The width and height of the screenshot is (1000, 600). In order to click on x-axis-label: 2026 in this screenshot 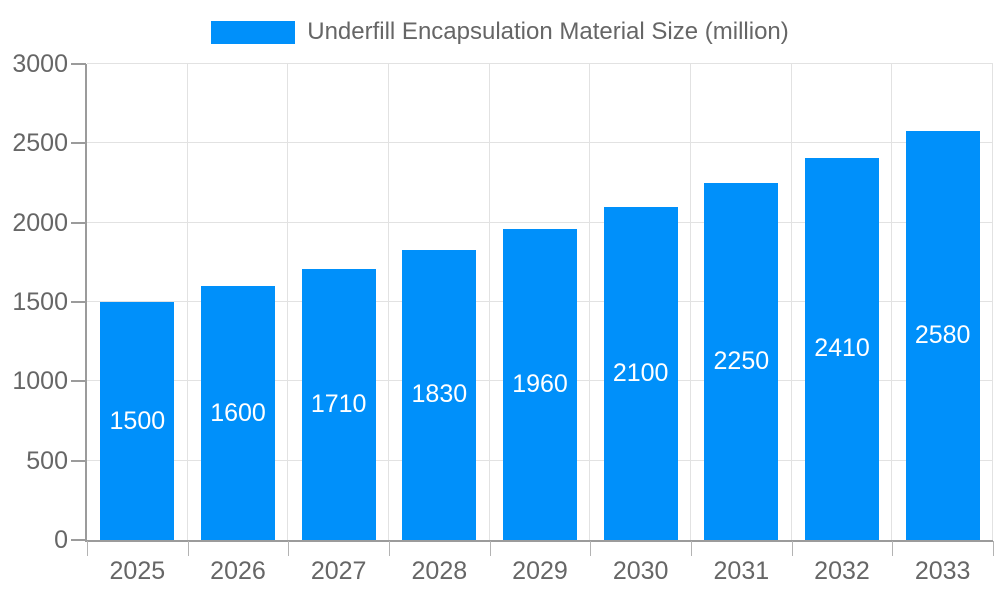, I will do `click(238, 571)`.